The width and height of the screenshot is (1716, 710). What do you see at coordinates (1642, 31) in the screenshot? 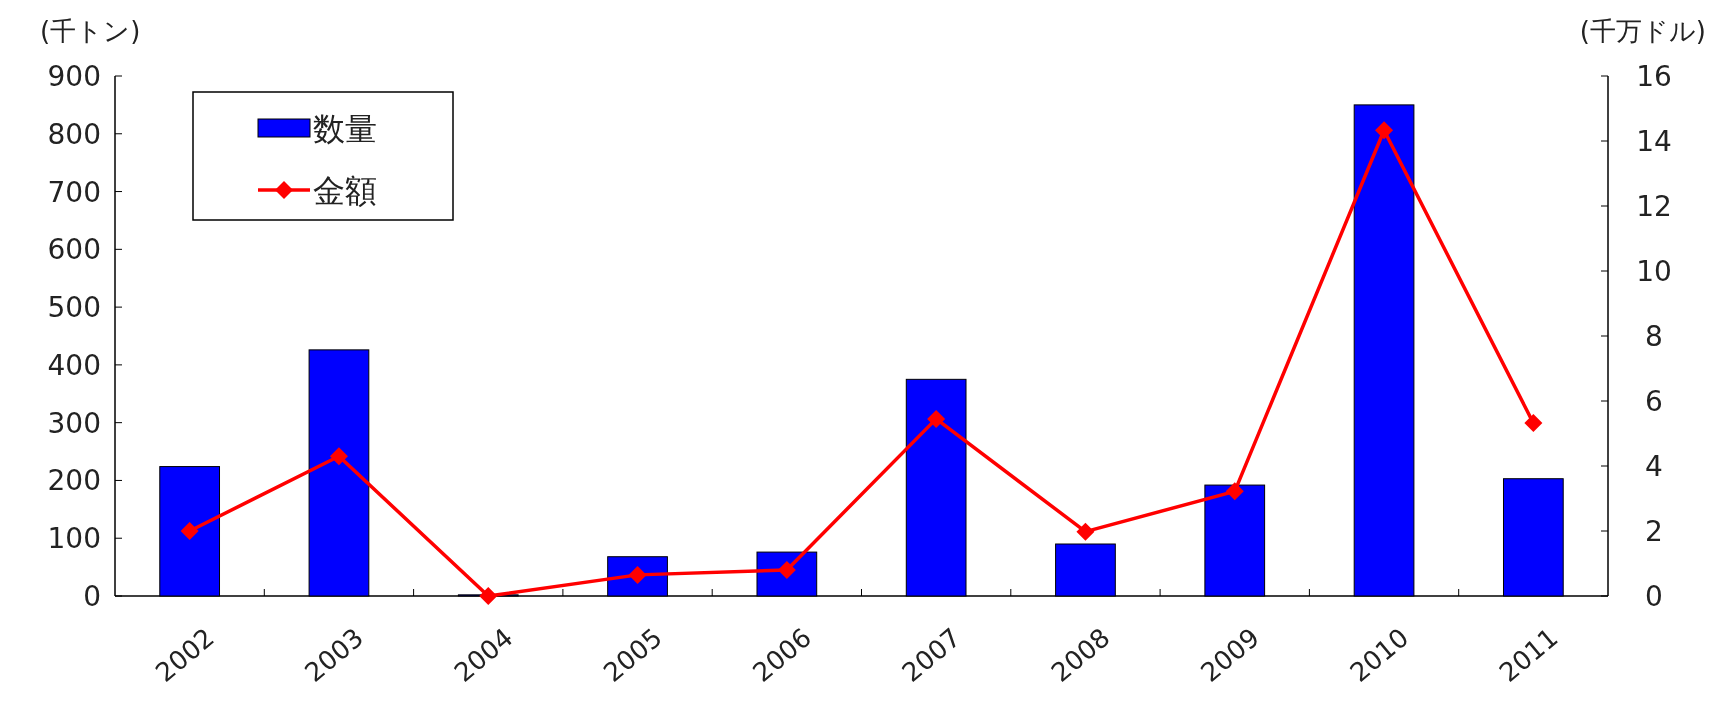
I see `y2-axis-title: (千万ドル)` at bounding box center [1642, 31].